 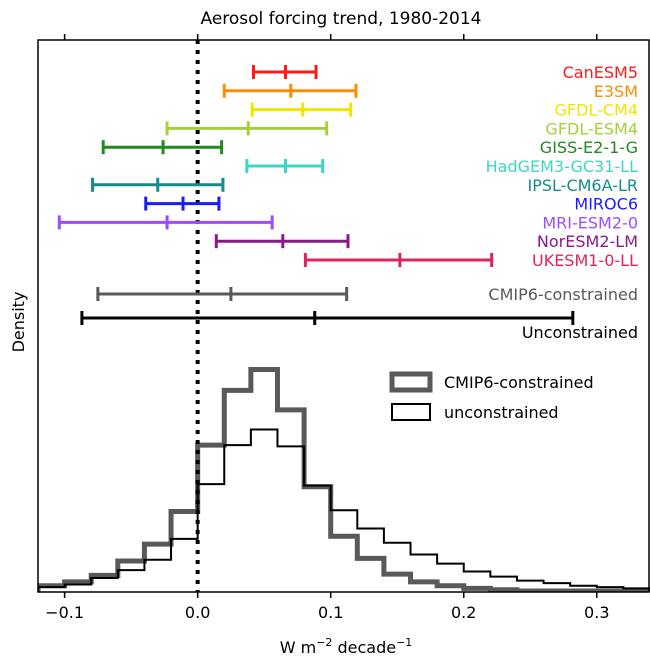 What do you see at coordinates (491, 396) in the screenshot?
I see `legend: CMIP6-constrained unconstrained` at bounding box center [491, 396].